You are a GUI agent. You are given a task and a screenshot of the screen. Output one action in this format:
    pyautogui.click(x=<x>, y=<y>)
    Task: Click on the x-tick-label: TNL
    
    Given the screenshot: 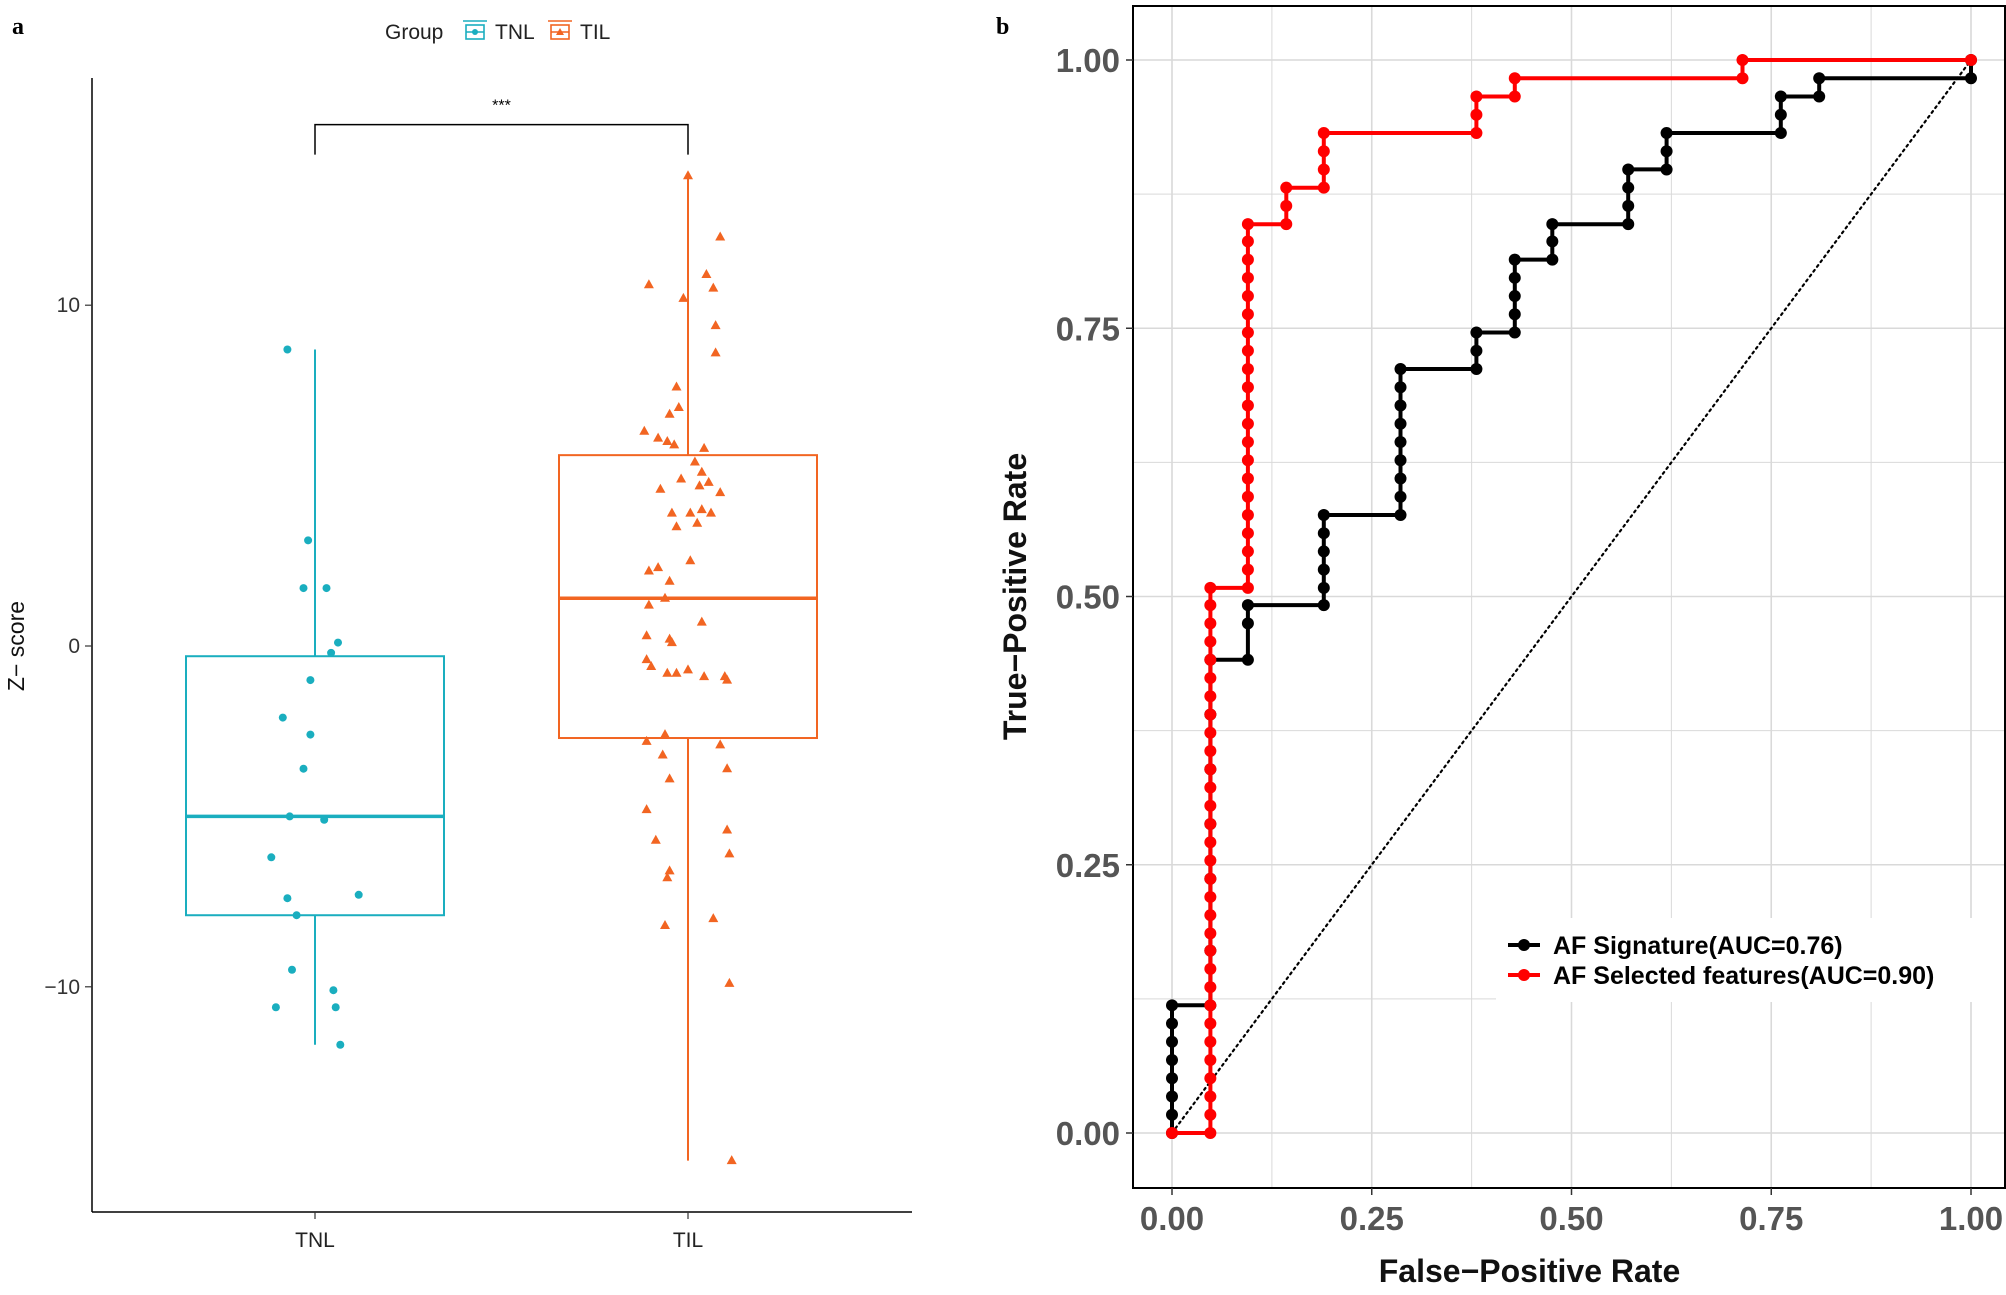 What is the action you would take?
    pyautogui.click(x=315, y=1240)
    